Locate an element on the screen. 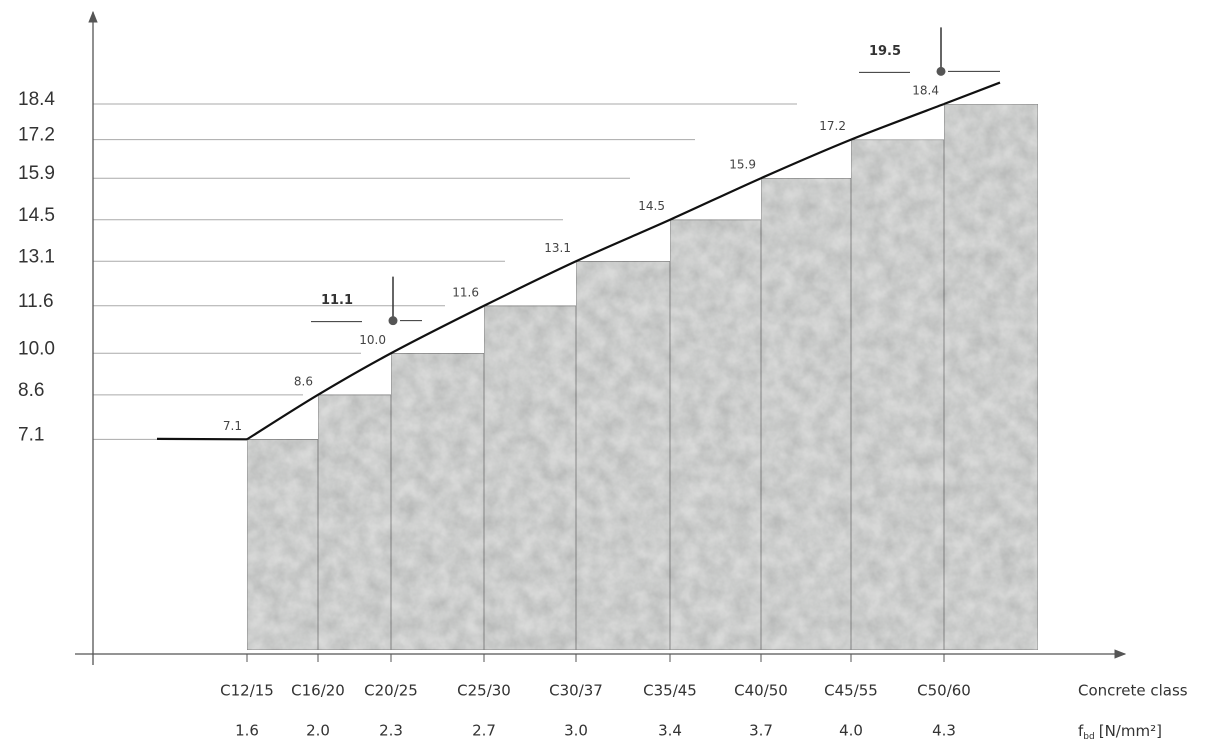  x2-tick-label: 4.3 is located at coordinates (944, 731).